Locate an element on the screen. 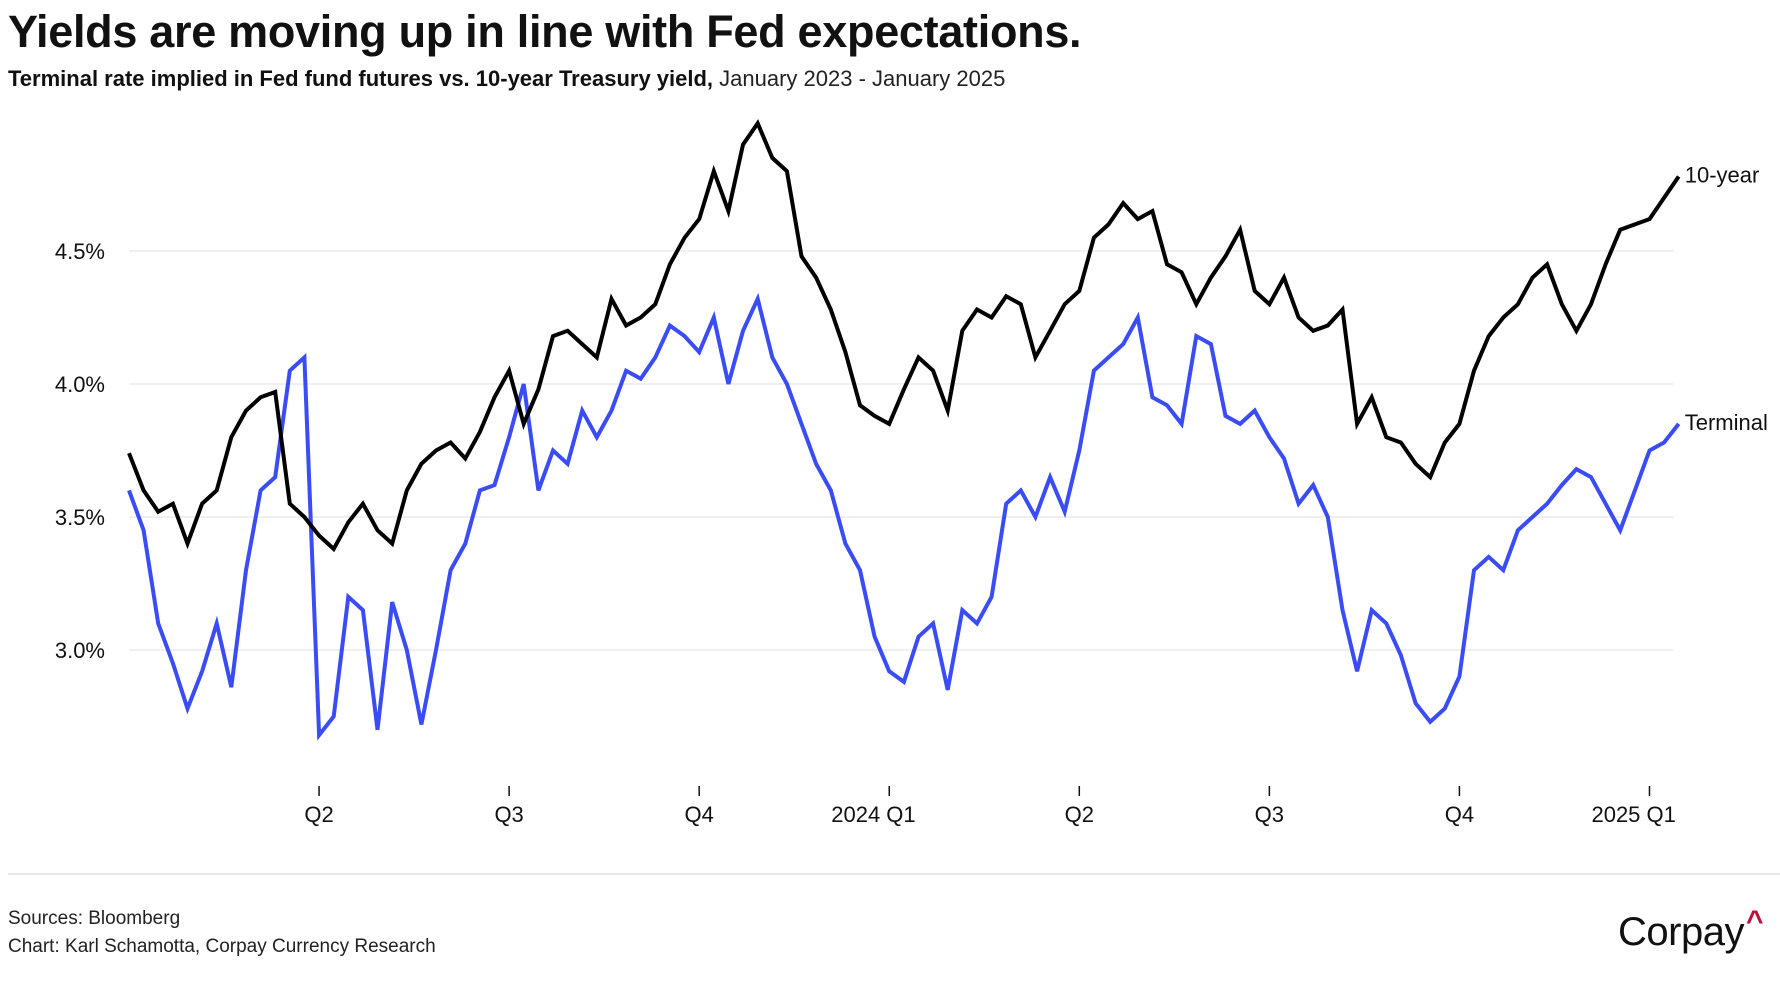  y-tick-label: 4.5% is located at coordinates (80, 251).